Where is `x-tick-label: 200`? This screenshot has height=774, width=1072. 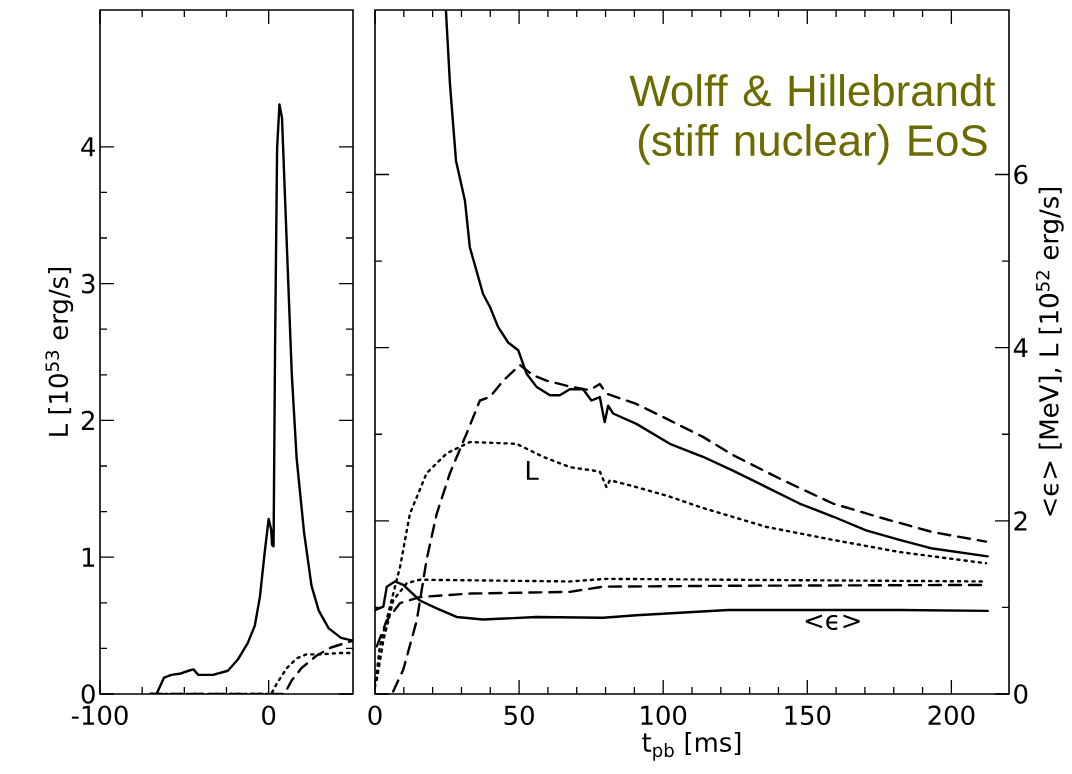
x-tick-label: 200 is located at coordinates (951, 715).